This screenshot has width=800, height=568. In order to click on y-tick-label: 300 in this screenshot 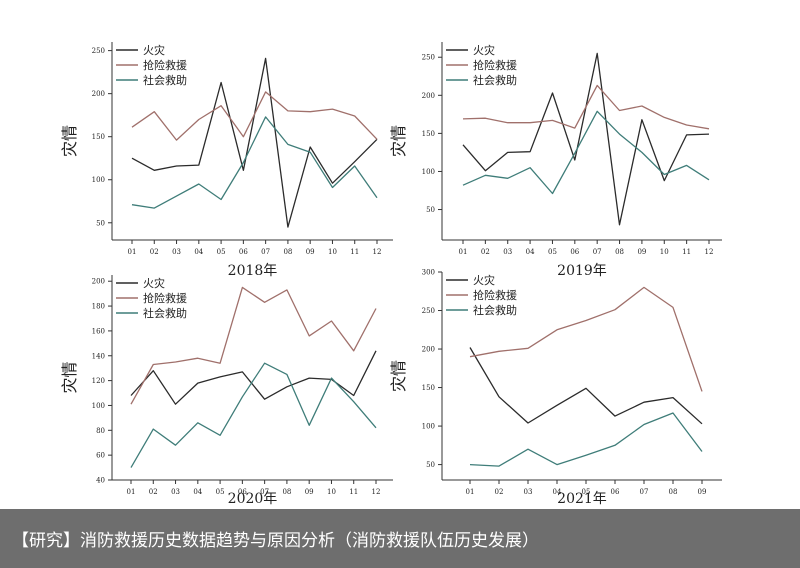, I will do `click(428, 273)`.